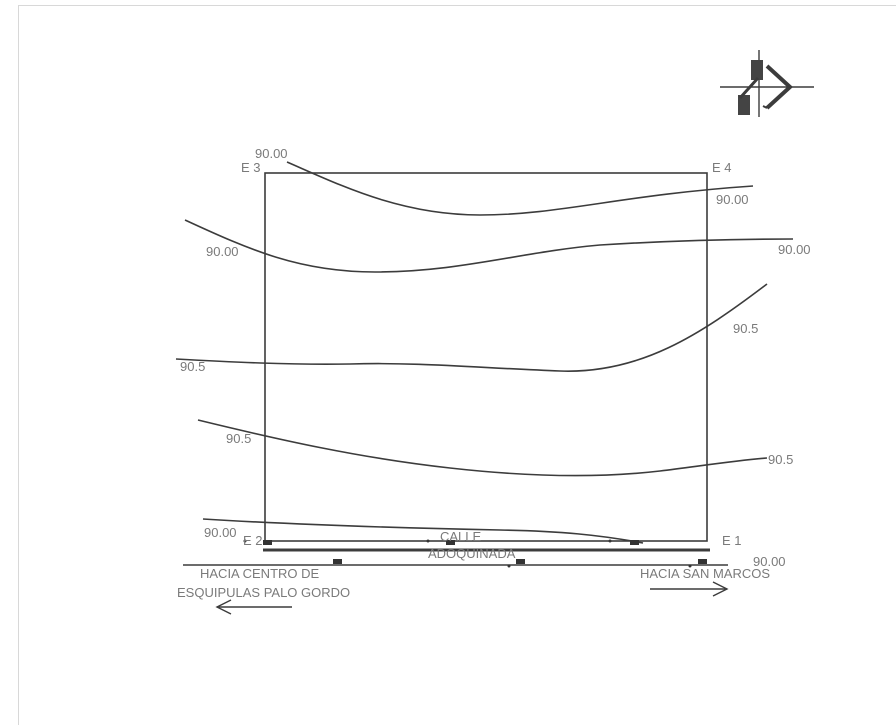 This screenshot has width=896, height=725. What do you see at coordinates (722, 167) in the screenshot?
I see `corner-label-e4: E 4` at bounding box center [722, 167].